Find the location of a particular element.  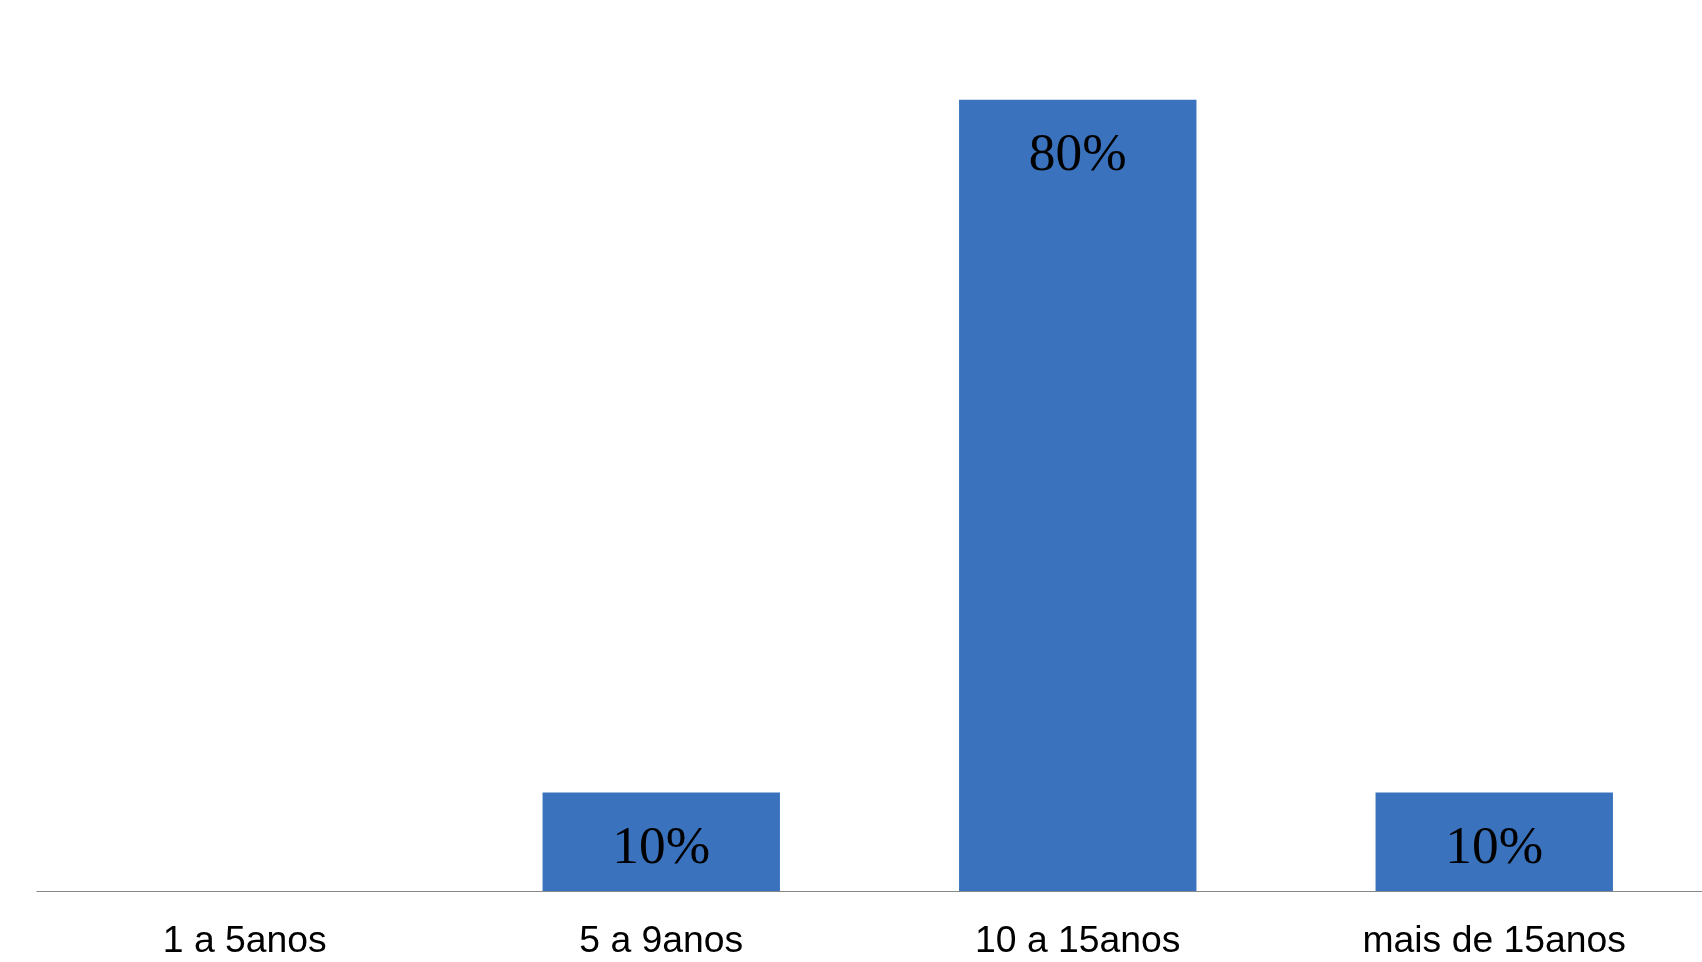

x-tick-label: 5 a 9anos is located at coordinates (661, 938).